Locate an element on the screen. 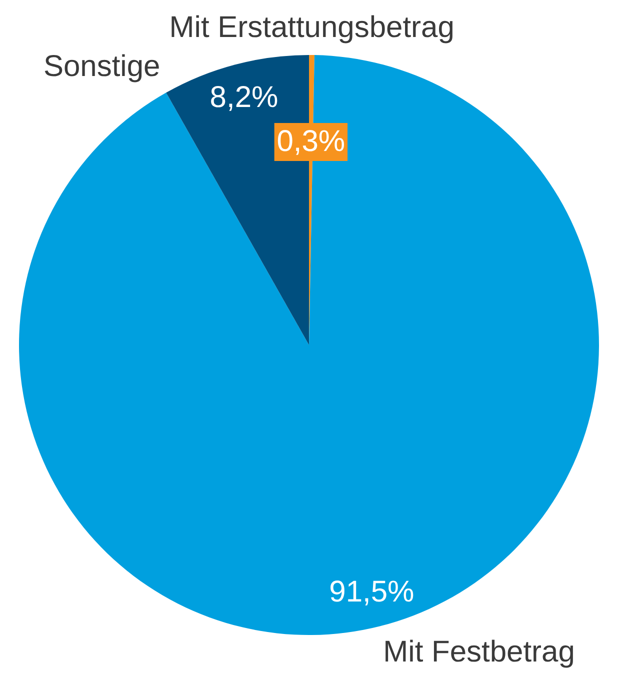 The image size is (618, 690). data-label: 0,3% is located at coordinates (311, 141).